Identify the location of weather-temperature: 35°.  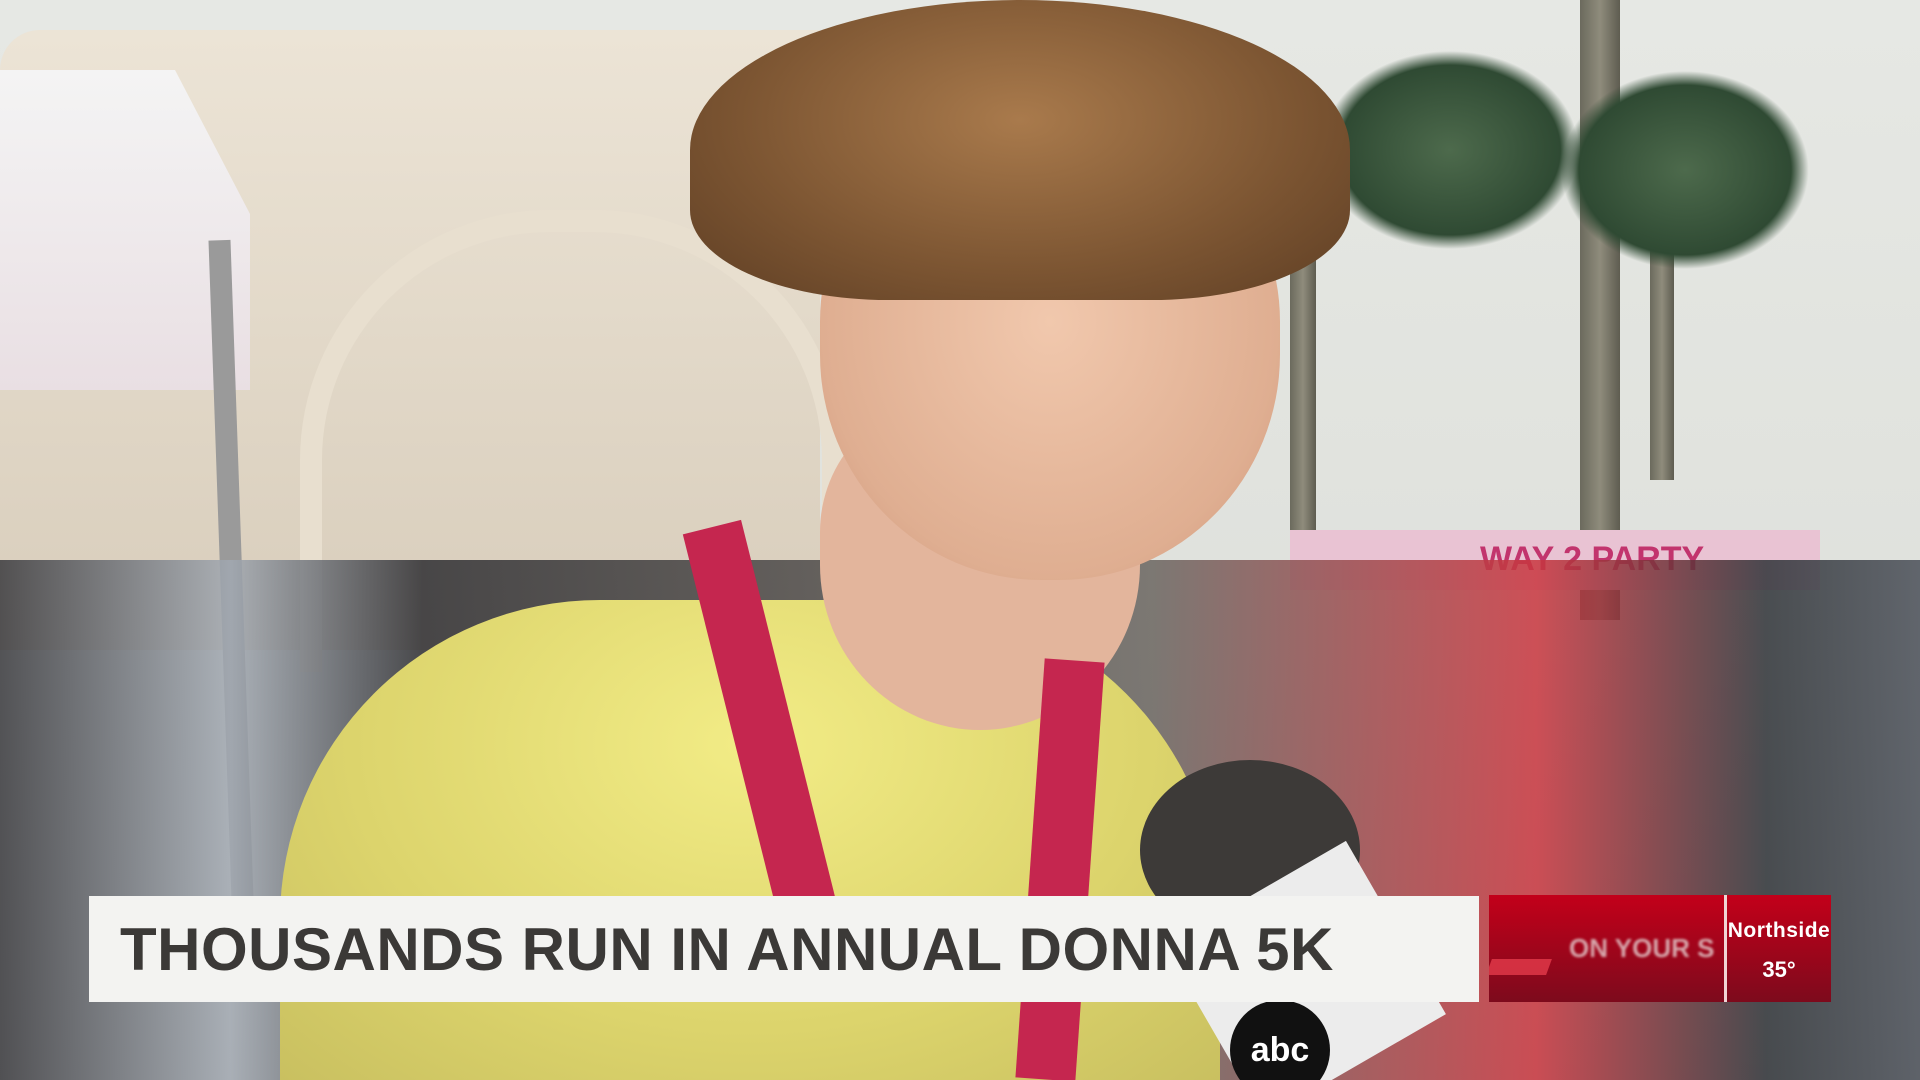
(1779, 969).